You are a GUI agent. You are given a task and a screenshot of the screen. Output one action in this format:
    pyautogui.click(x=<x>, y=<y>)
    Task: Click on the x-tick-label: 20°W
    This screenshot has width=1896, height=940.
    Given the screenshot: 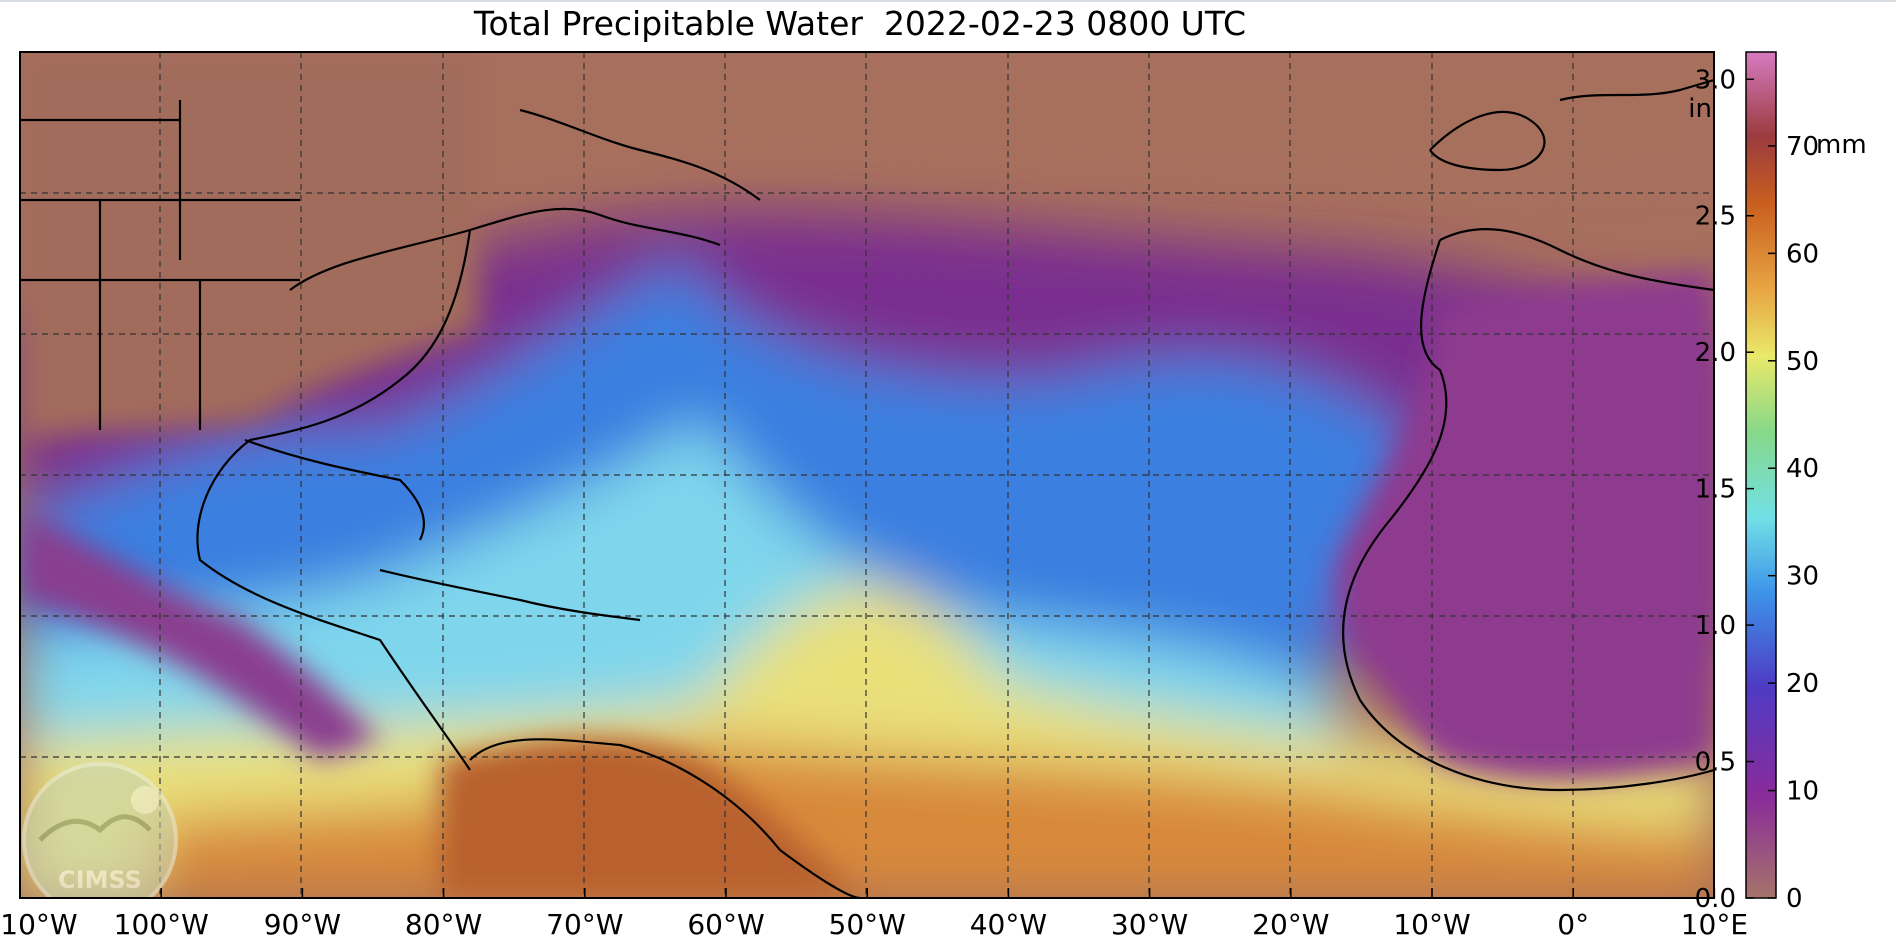 What is the action you would take?
    pyautogui.click(x=1290, y=924)
    